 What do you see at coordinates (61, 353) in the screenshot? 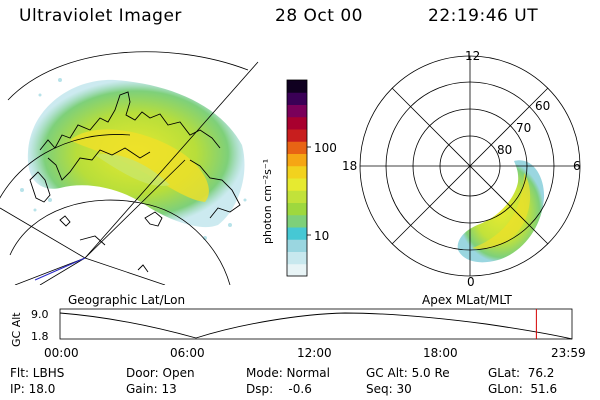
I see `orbit-x-tick-0000: 00:00` at bounding box center [61, 353].